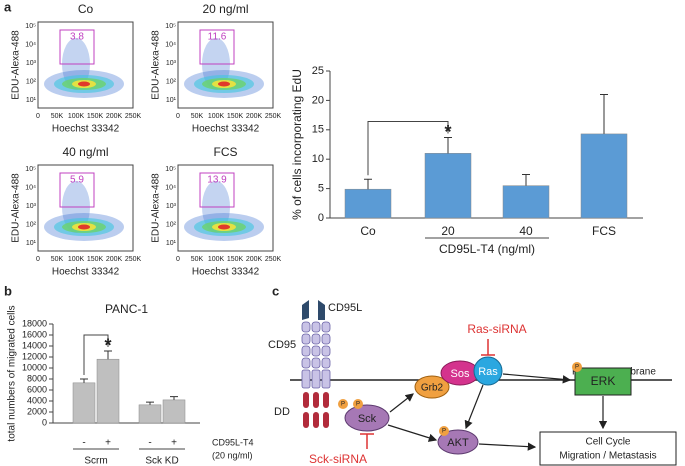 This screenshot has width=685, height=466. I want to click on sck-label: Sck, so click(367, 419).